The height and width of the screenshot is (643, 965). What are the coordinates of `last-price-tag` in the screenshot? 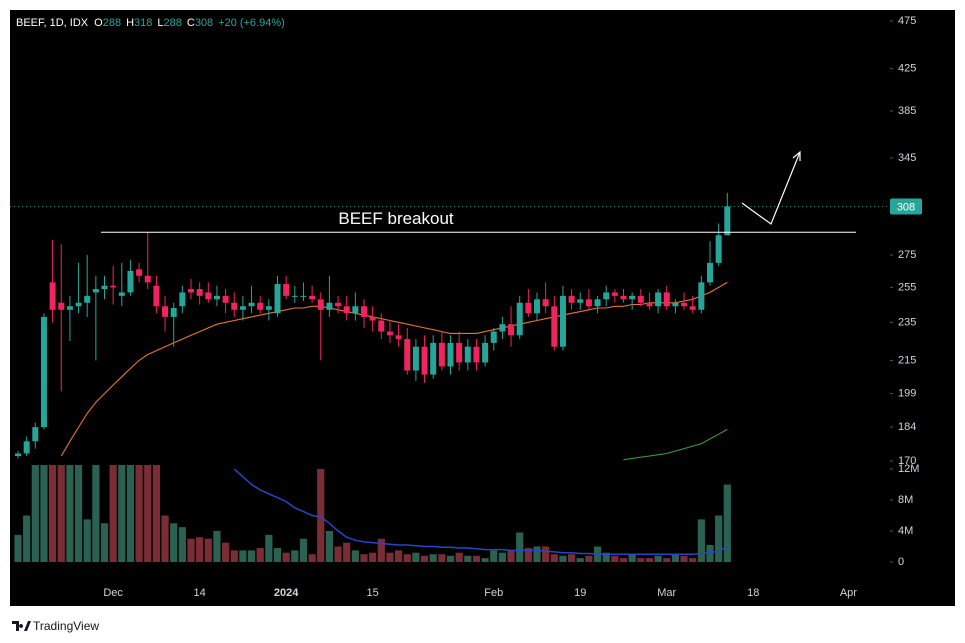 It's located at (906, 206).